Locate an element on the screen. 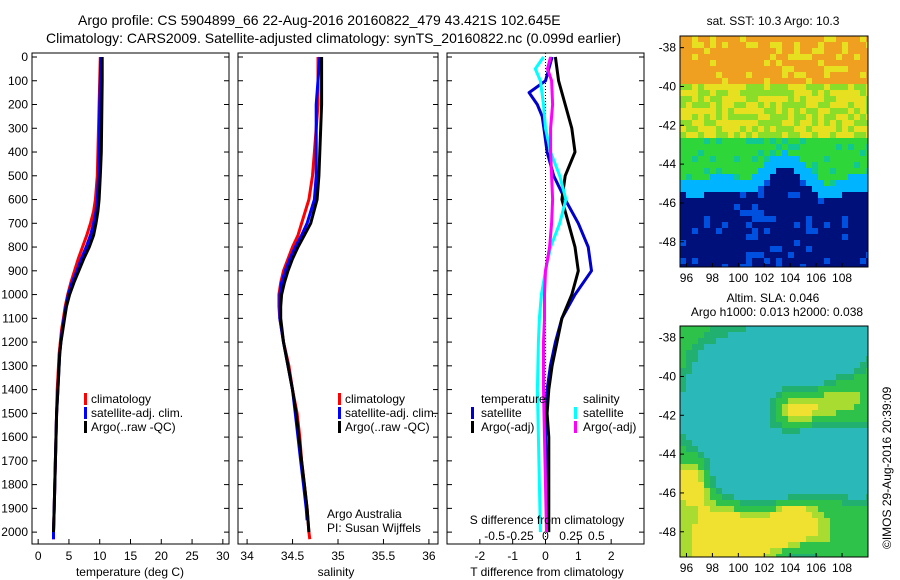 This screenshot has width=900, height=580. y-tick-label: -40 is located at coordinates (668, 376).